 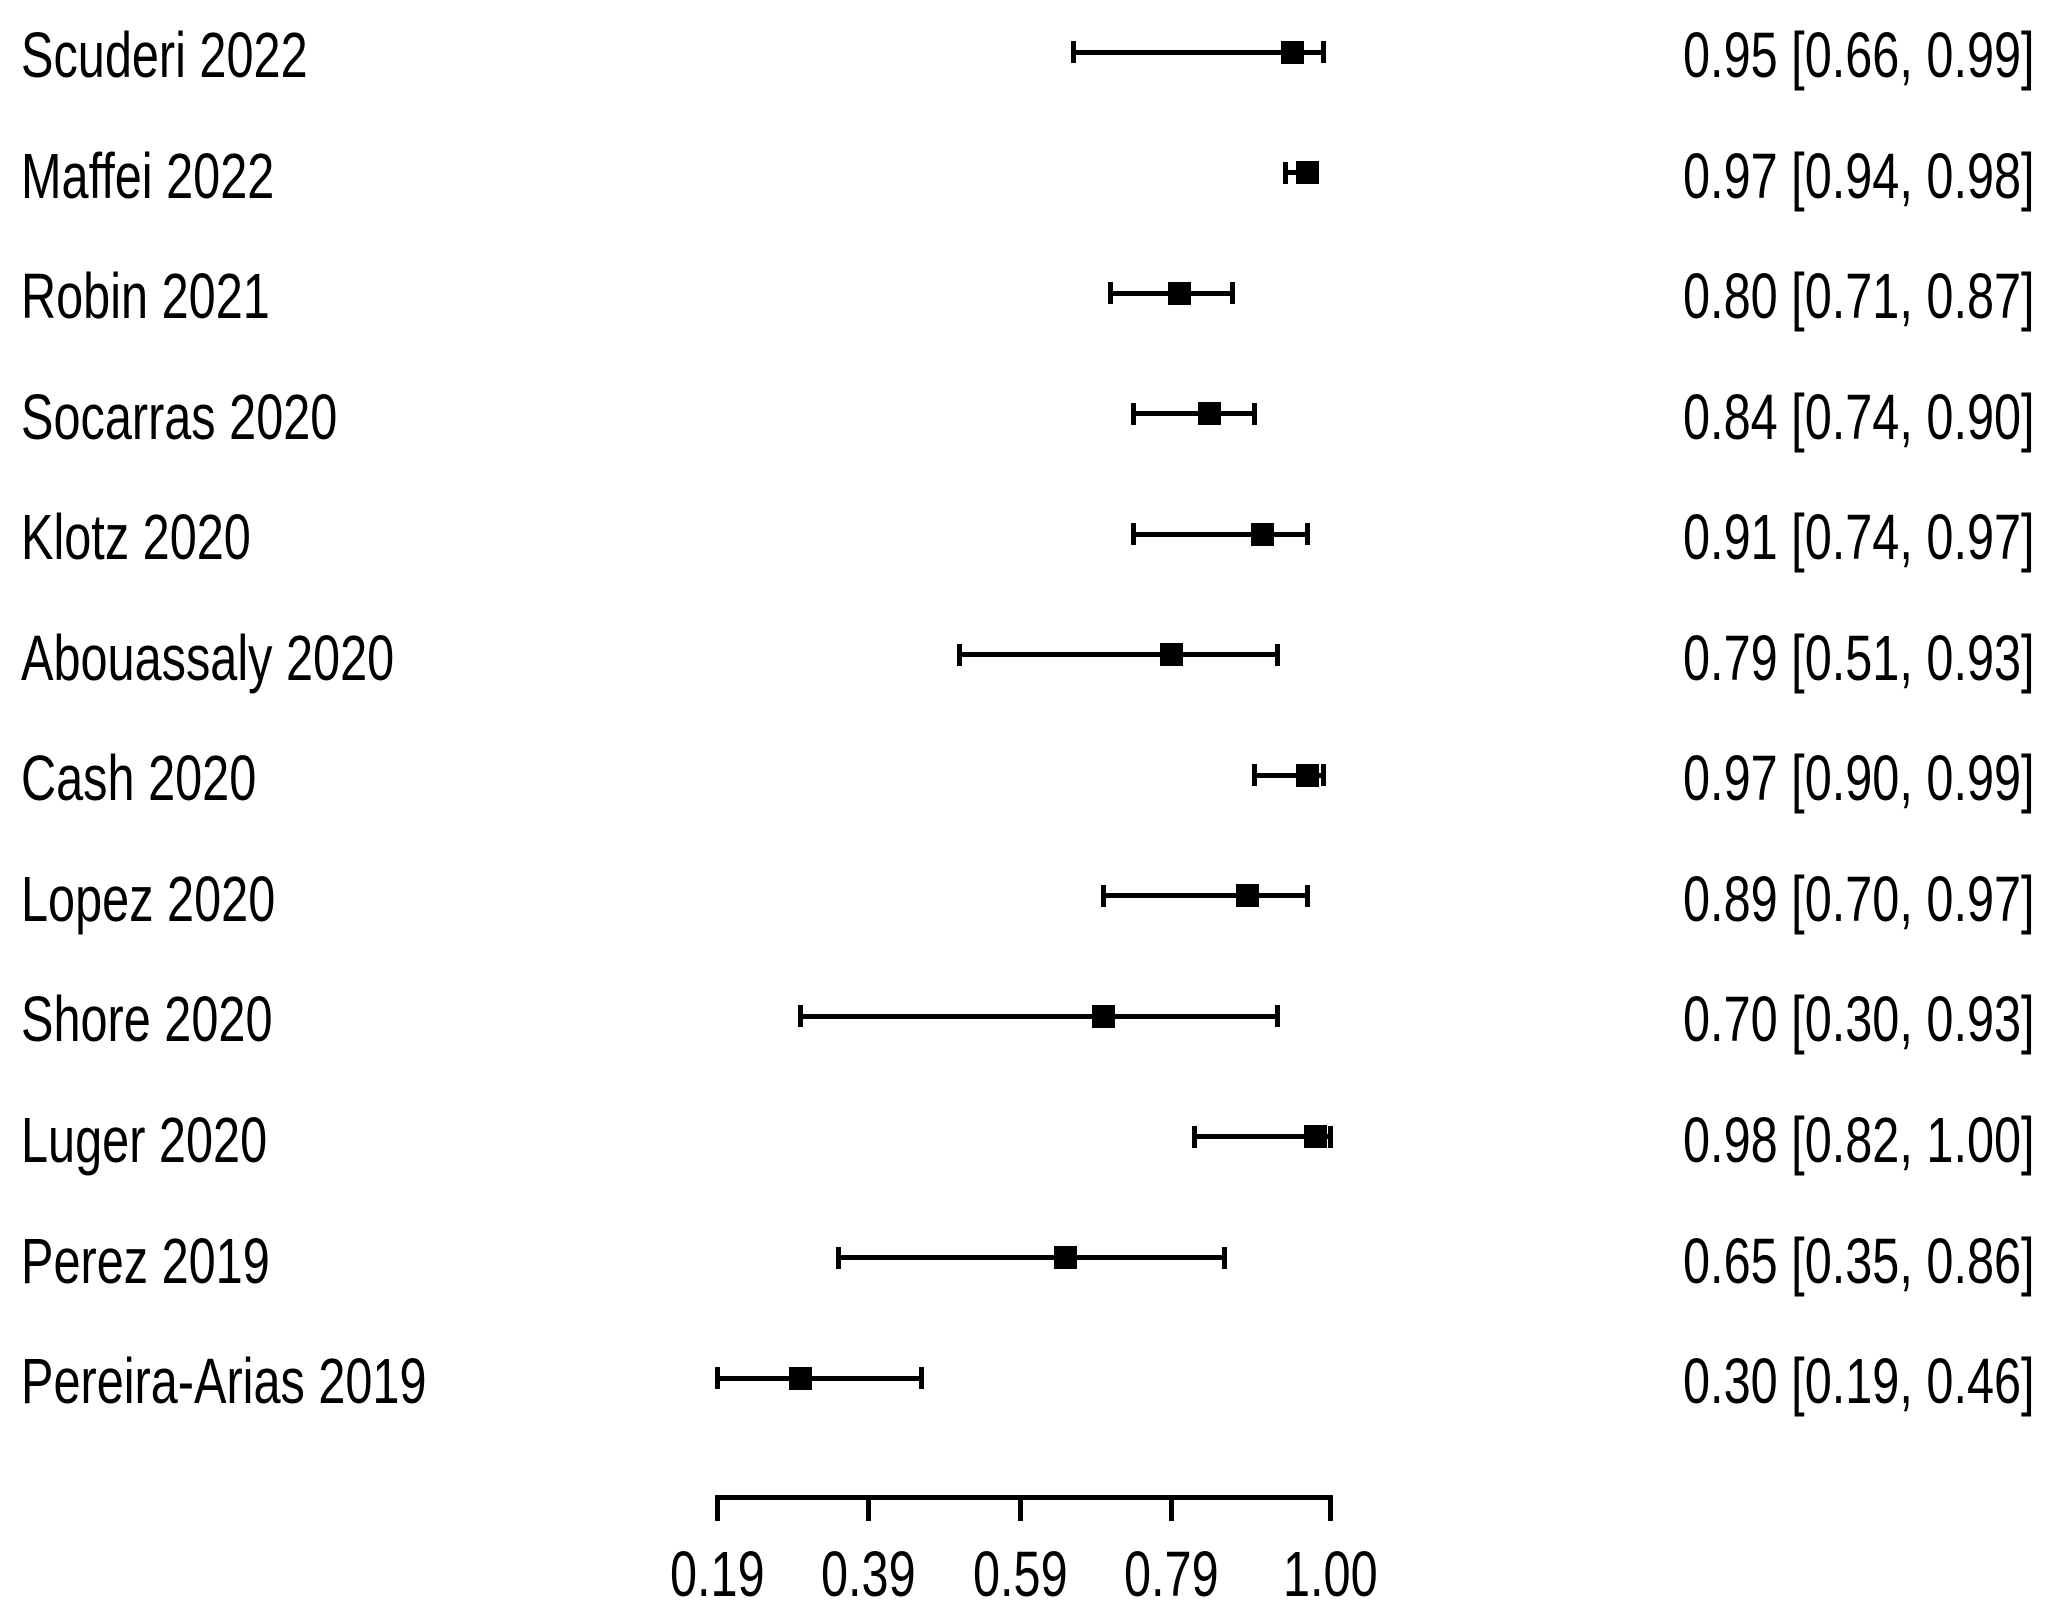 I want to click on x-axis-tick-label: 0.19, so click(x=717, y=1574).